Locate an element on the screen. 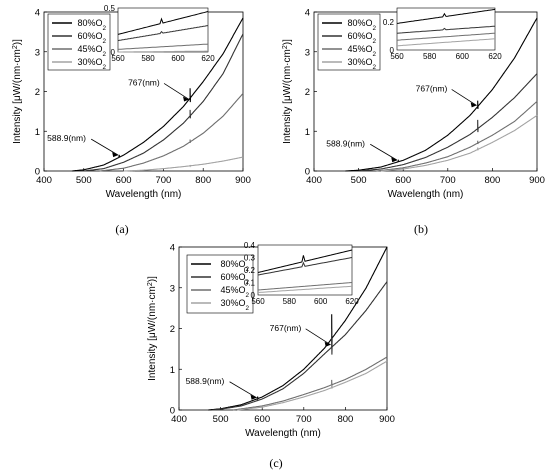  inset-y-tick-label: 0.5 is located at coordinates (110, 8).